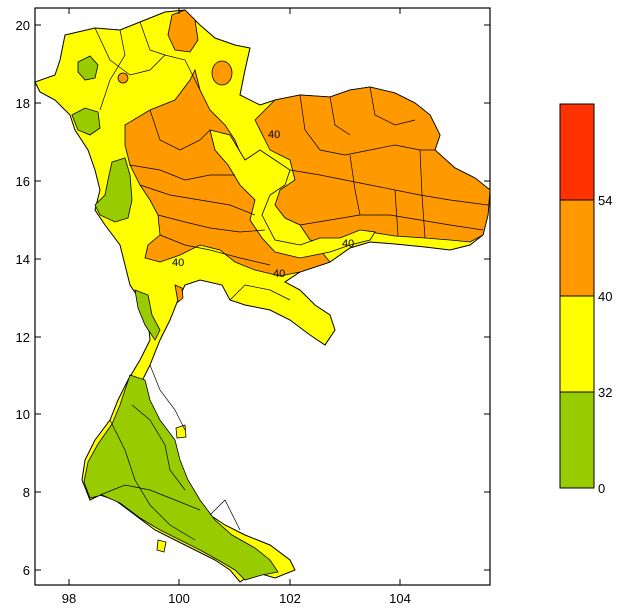 The height and width of the screenshot is (610, 620). Describe the element at coordinates (23, 414) in the screenshot. I see `y-tick-10: 10` at that location.